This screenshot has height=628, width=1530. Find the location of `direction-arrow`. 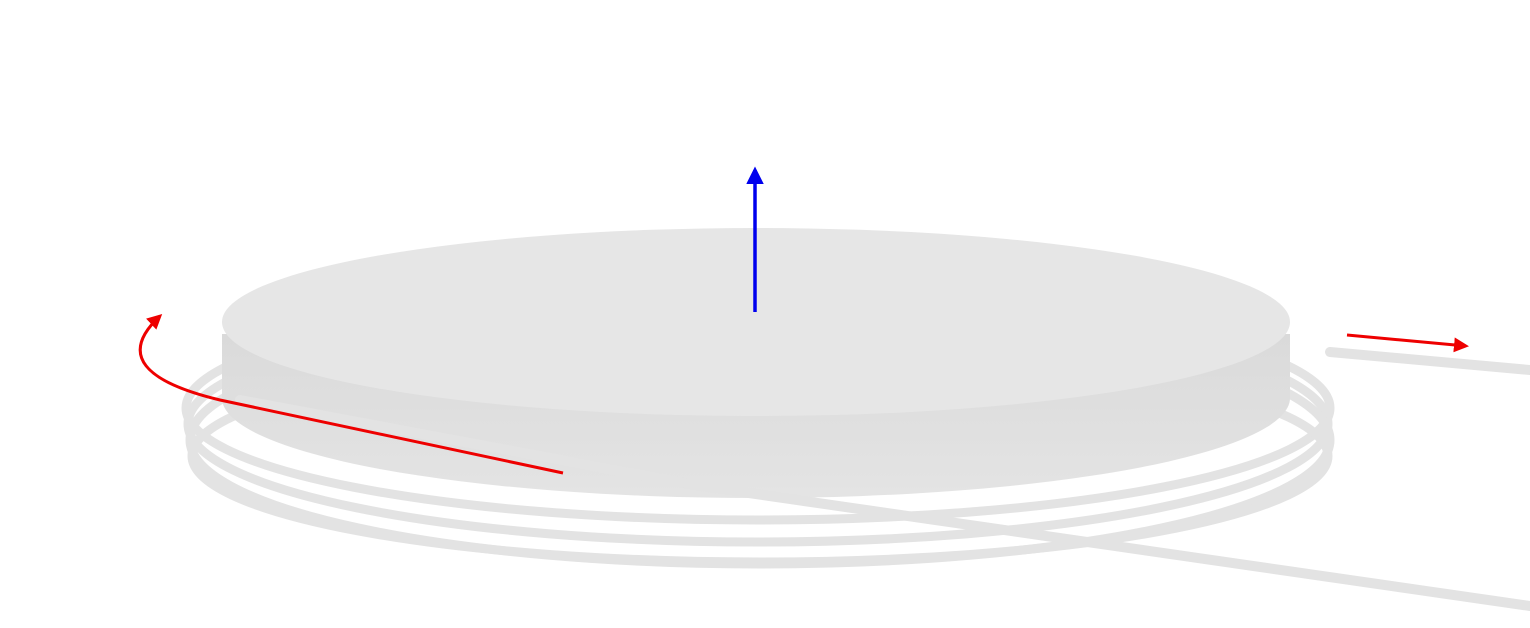

direction-arrow is located at coordinates (1407, 343).